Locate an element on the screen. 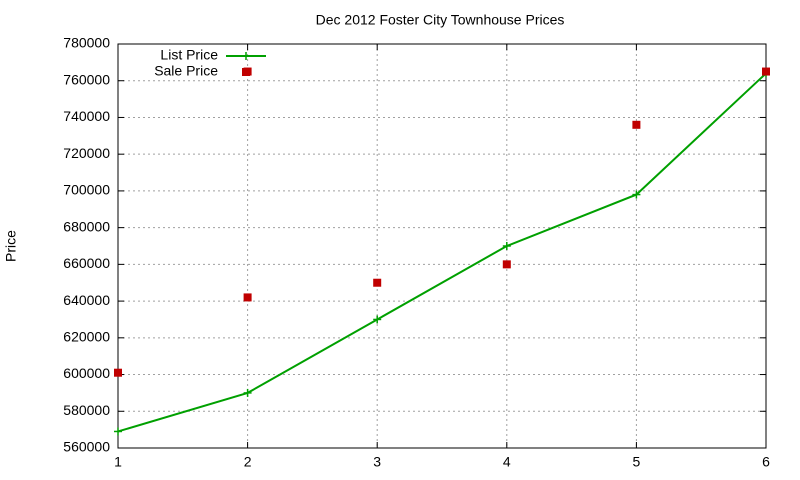  y-tick-label: 600000 is located at coordinates (86, 373).